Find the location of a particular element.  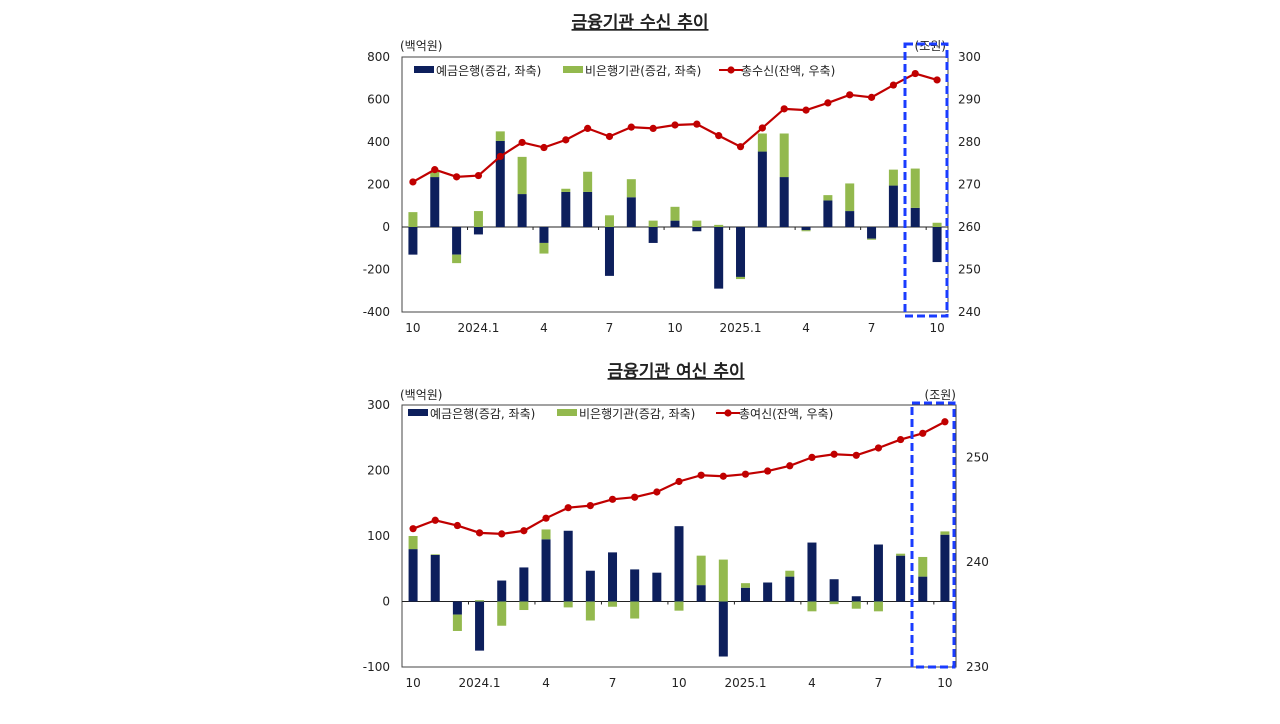

chart-title-loans: 금융기관 여신 추이 is located at coordinates (676, 372).